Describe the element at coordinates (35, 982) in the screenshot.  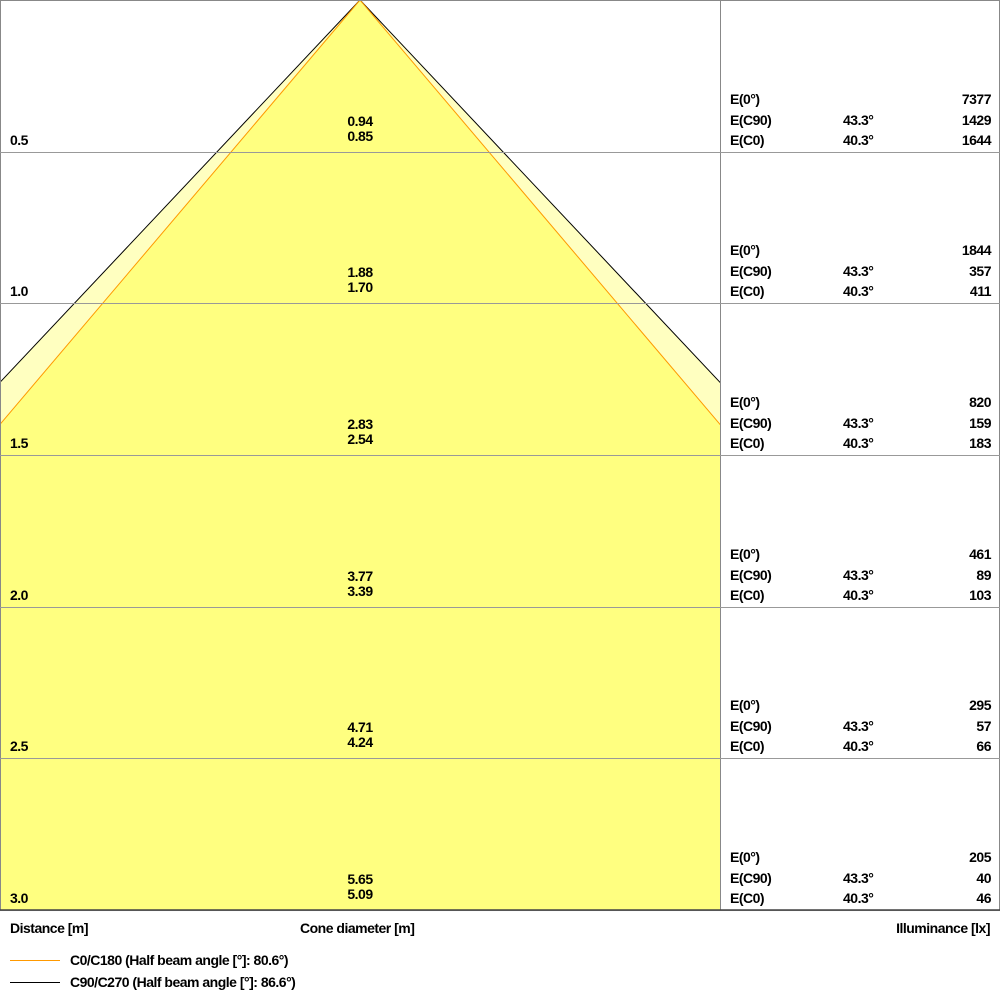
I see `legend-swatch-c90` at that location.